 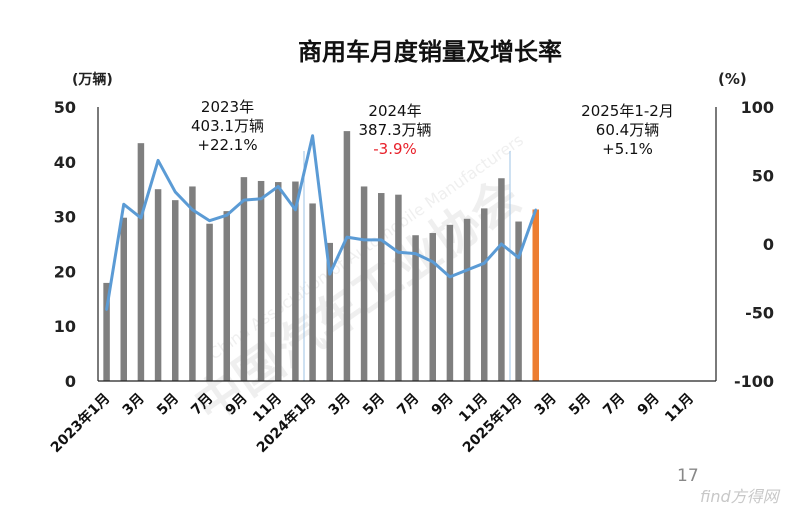 I want to click on bar-highlight, so click(x=535, y=295).